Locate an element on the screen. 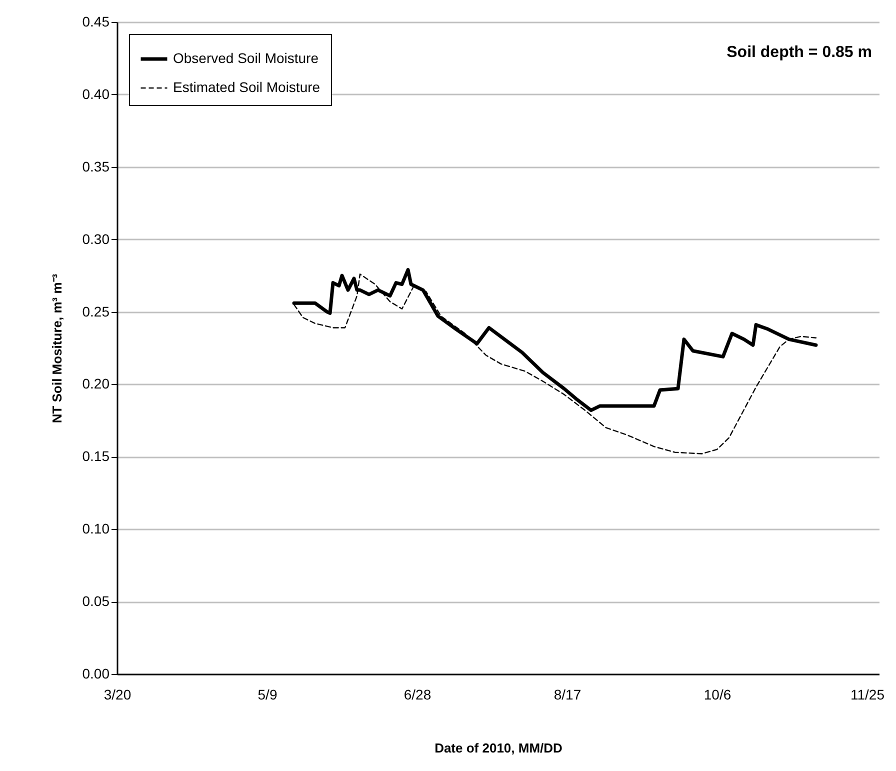 This screenshot has height=771, width=896. x-tick-label: 11/25 is located at coordinates (867, 694).